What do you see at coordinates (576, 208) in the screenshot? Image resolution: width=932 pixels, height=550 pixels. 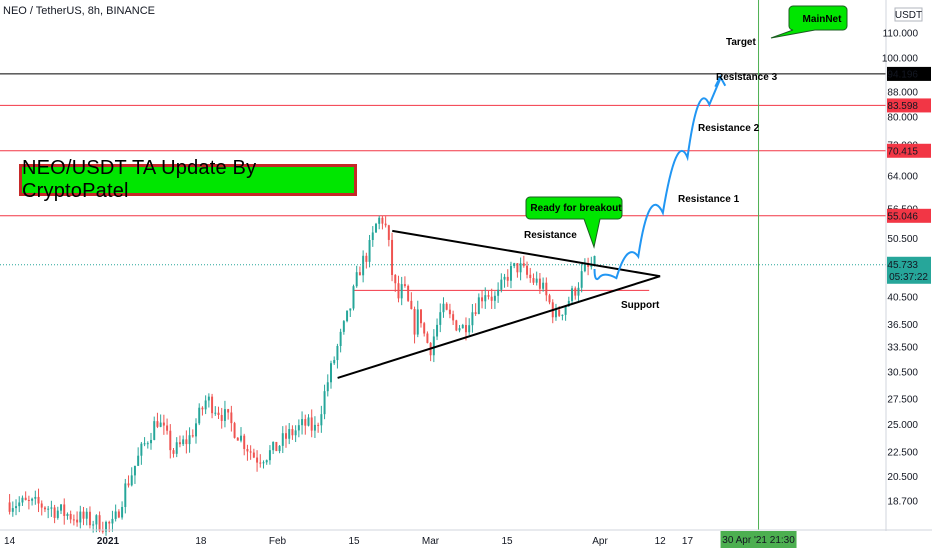 I see `breakout-callout-text: Ready for breakout` at bounding box center [576, 208].